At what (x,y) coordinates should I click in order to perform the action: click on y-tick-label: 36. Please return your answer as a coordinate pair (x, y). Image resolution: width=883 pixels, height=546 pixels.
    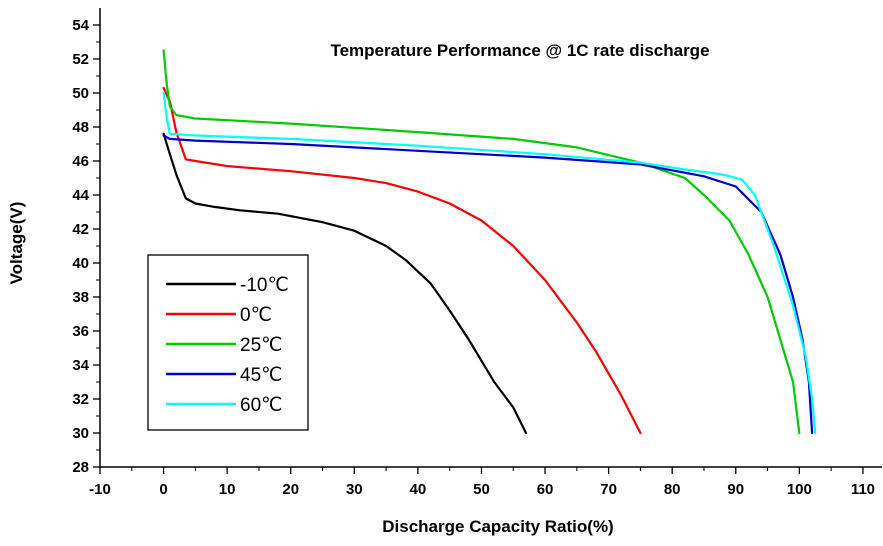
    Looking at the image, I should click on (80, 331).